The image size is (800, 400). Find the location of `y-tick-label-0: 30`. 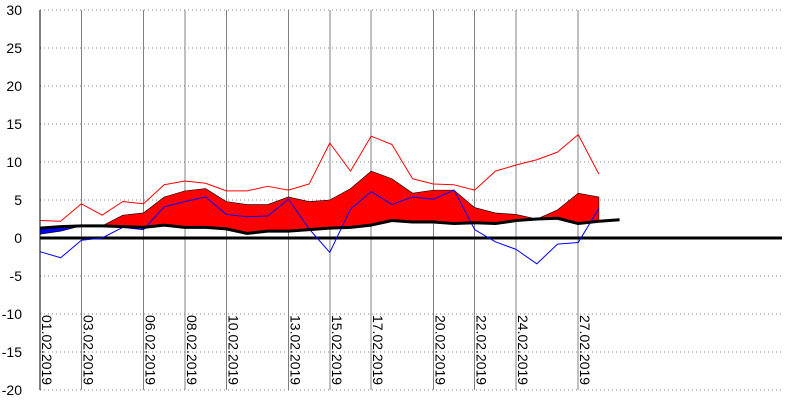

y-tick-label-0: 30 is located at coordinates (14, 10).